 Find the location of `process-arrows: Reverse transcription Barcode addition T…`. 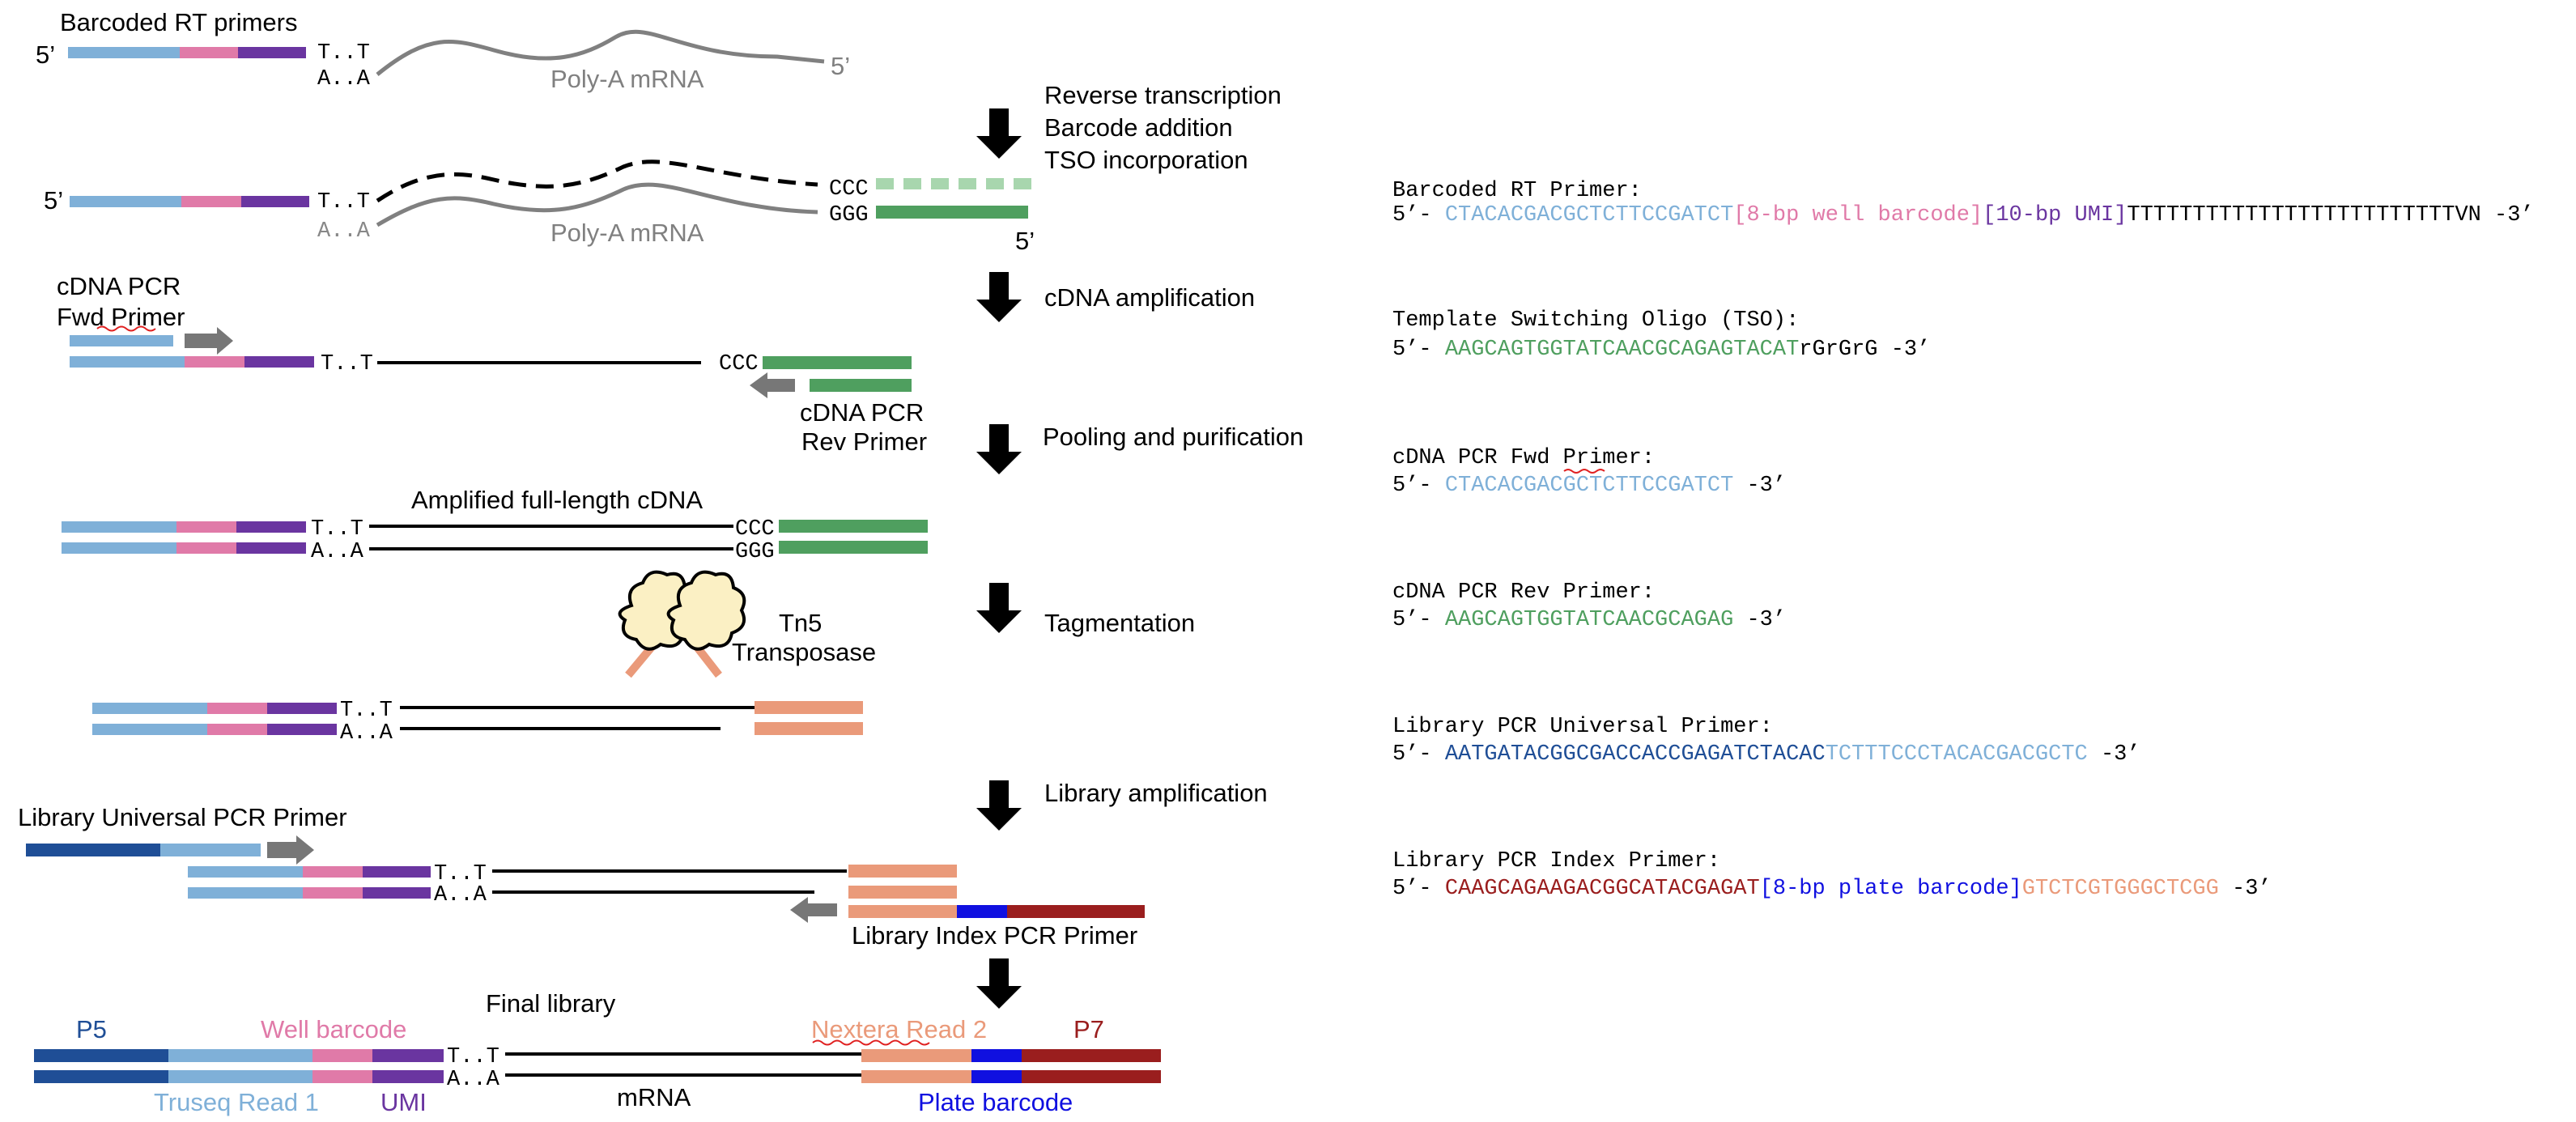

process-arrows: Reverse transcription Barcode addition T… is located at coordinates (1140, 545).